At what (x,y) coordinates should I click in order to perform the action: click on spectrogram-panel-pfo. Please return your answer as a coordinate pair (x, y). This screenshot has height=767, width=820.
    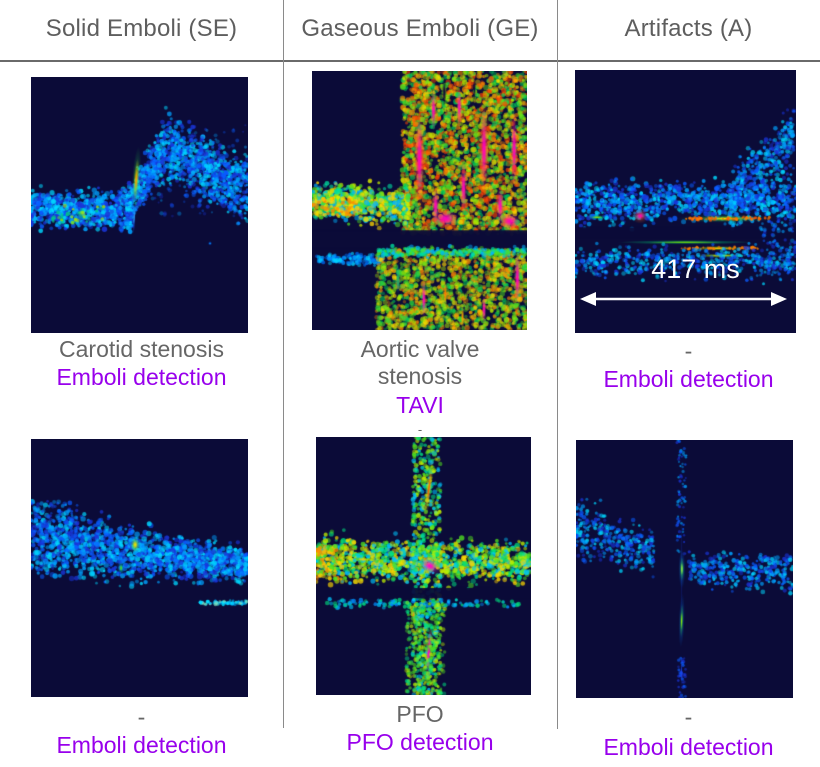
    Looking at the image, I should click on (423, 566).